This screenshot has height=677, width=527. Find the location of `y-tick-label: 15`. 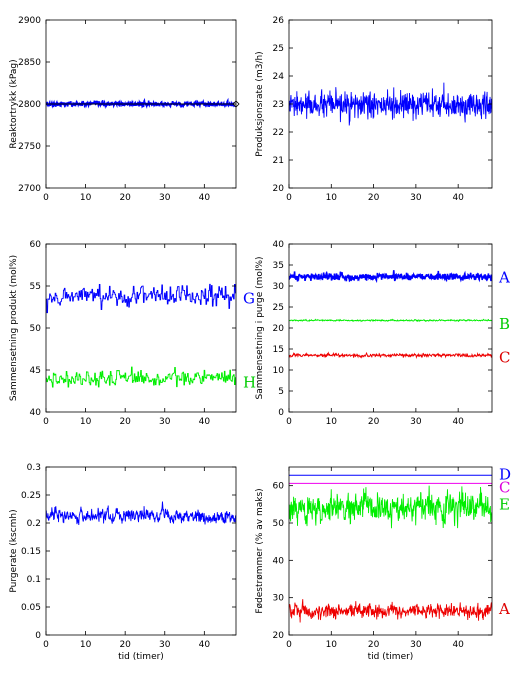

y-tick-label: 15 is located at coordinates (278, 350).